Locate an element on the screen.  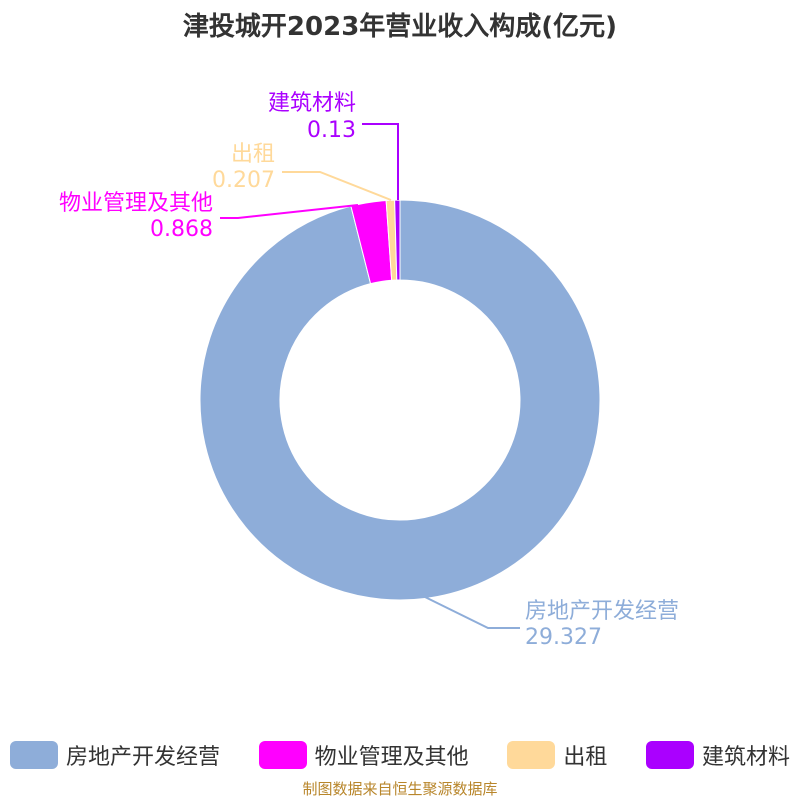
legend-label: 房地产开发经营 is located at coordinates (143, 757).